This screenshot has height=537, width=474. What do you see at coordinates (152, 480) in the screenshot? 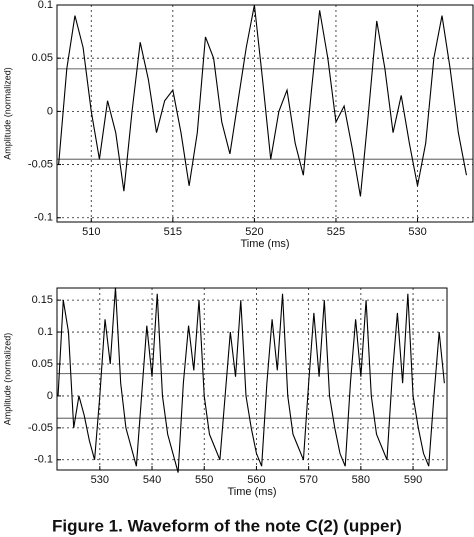
I see `x-tick-label: 540` at bounding box center [152, 480].